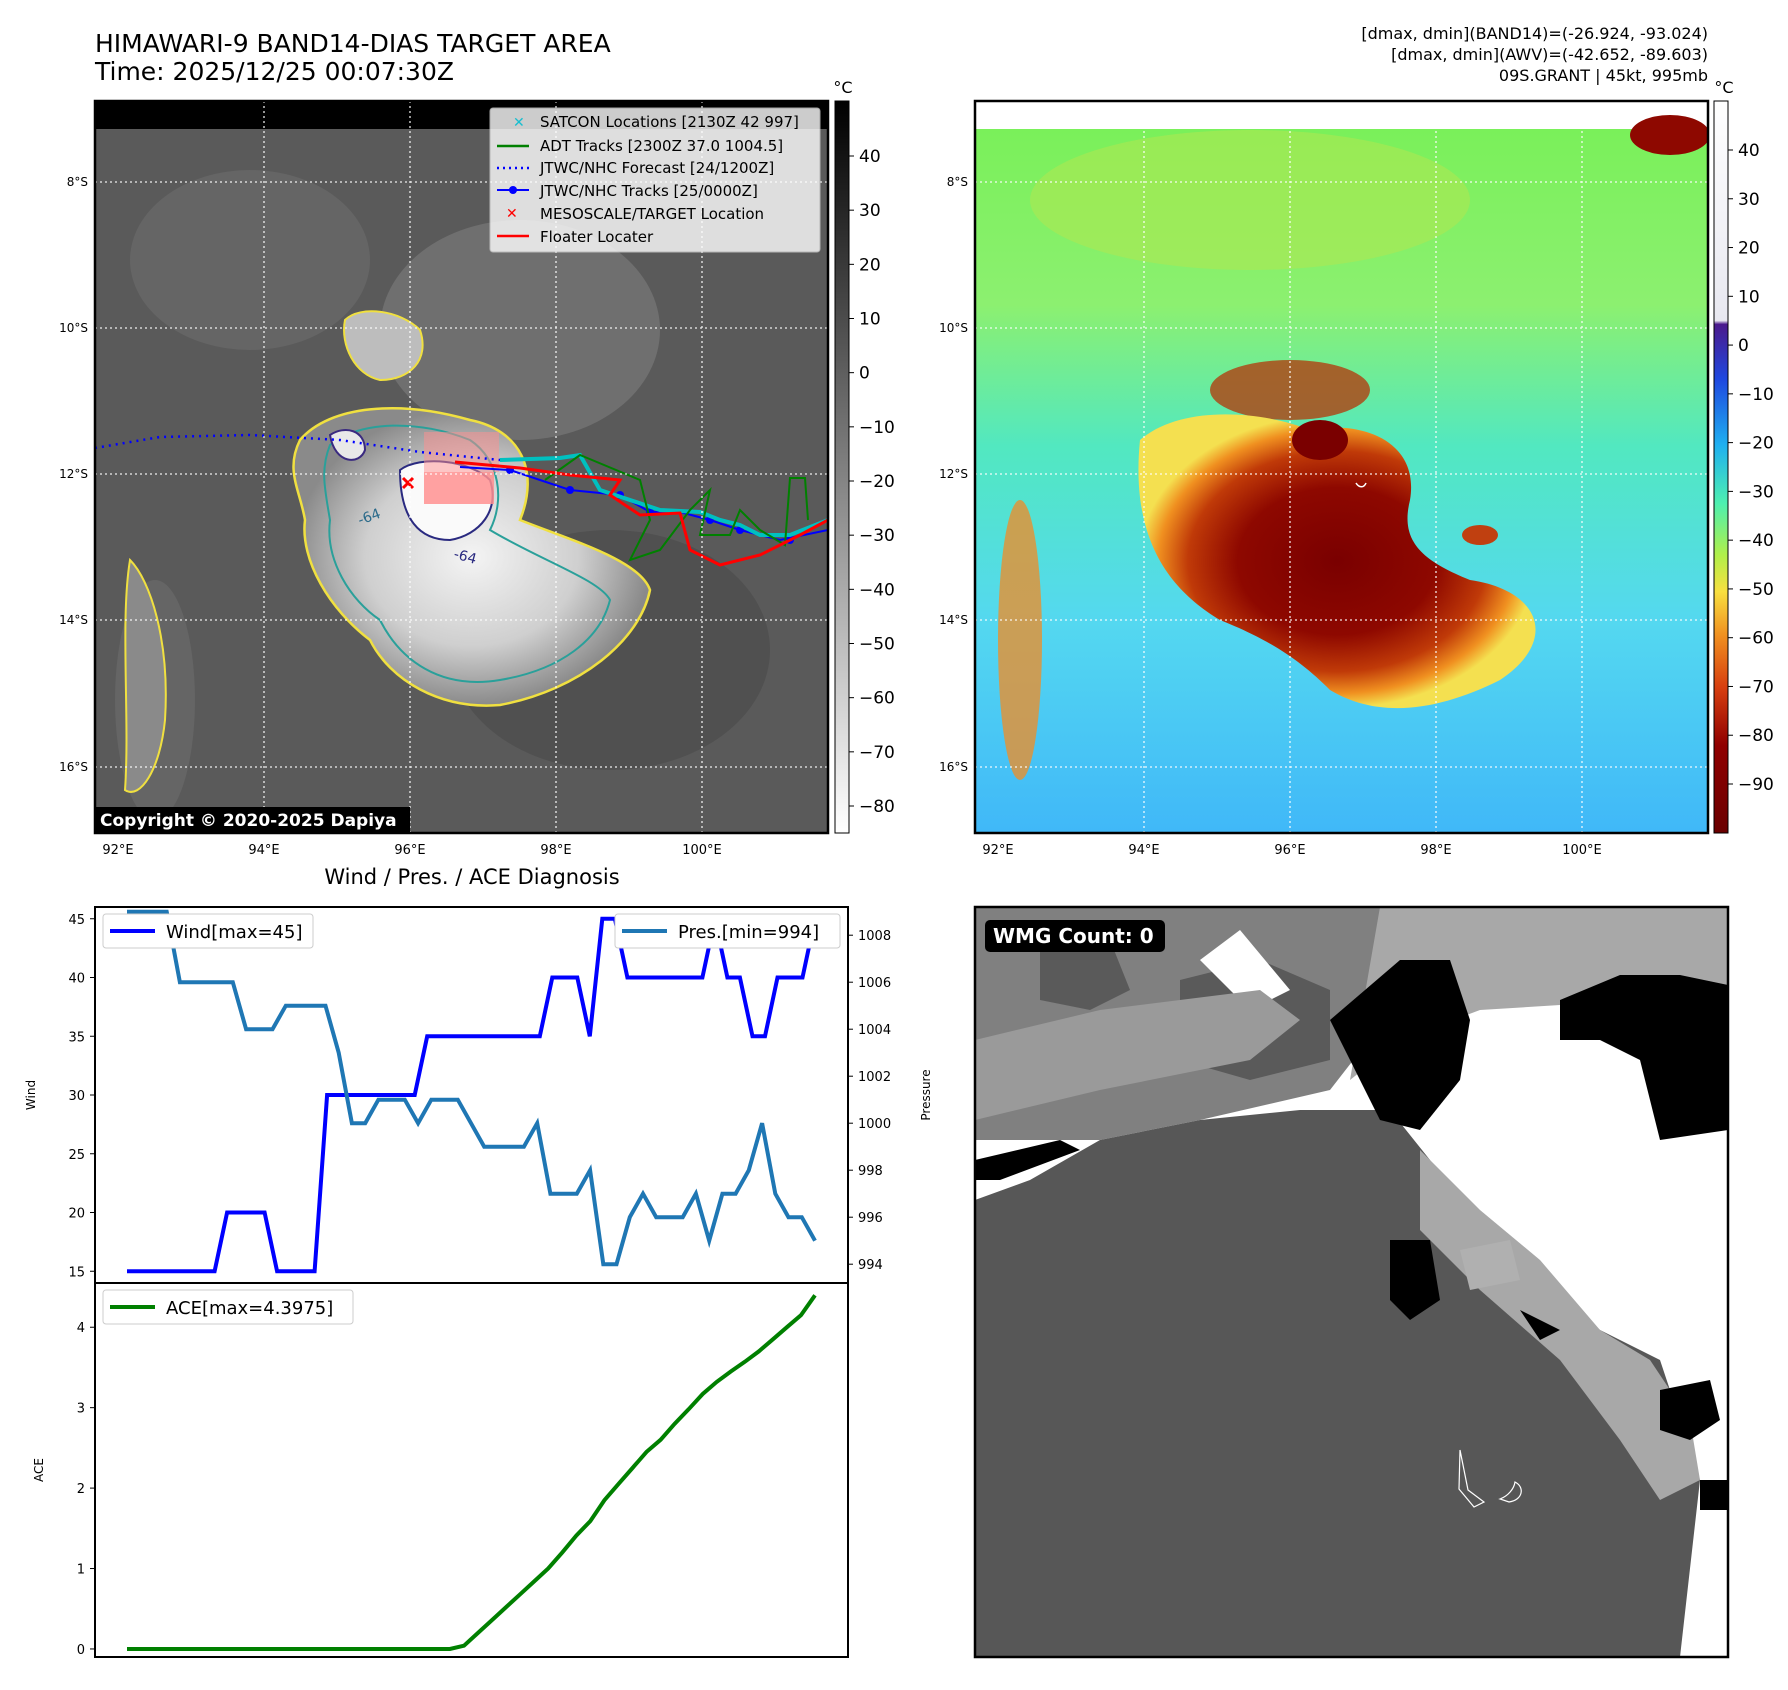 Image resolution: width=1788 pixels, height=1690 pixels. I want to click on ace-tick-label: 3, so click(81, 1409).